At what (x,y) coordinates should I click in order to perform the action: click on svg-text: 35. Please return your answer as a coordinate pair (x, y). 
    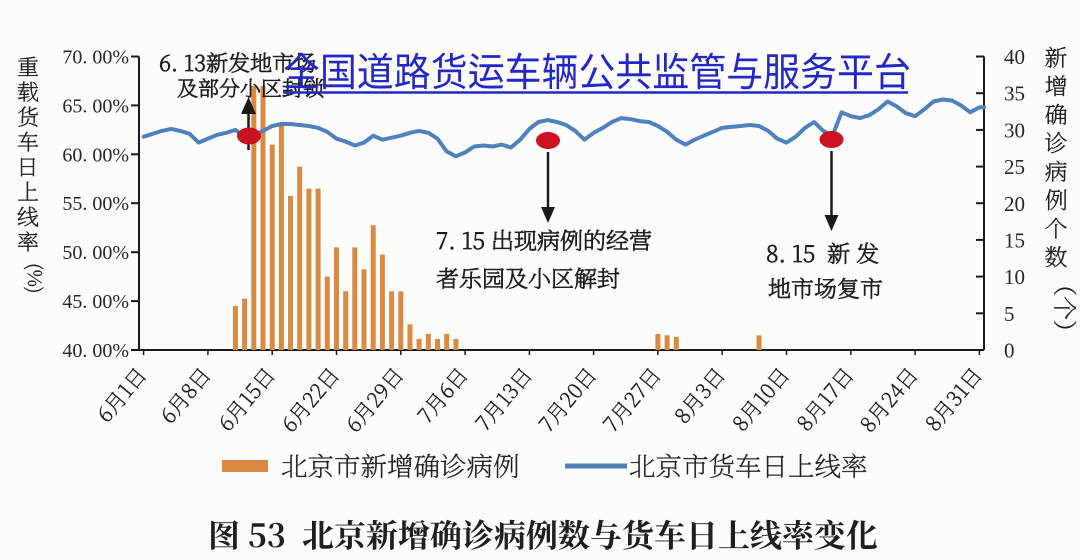
    Looking at the image, I should click on (1014, 94).